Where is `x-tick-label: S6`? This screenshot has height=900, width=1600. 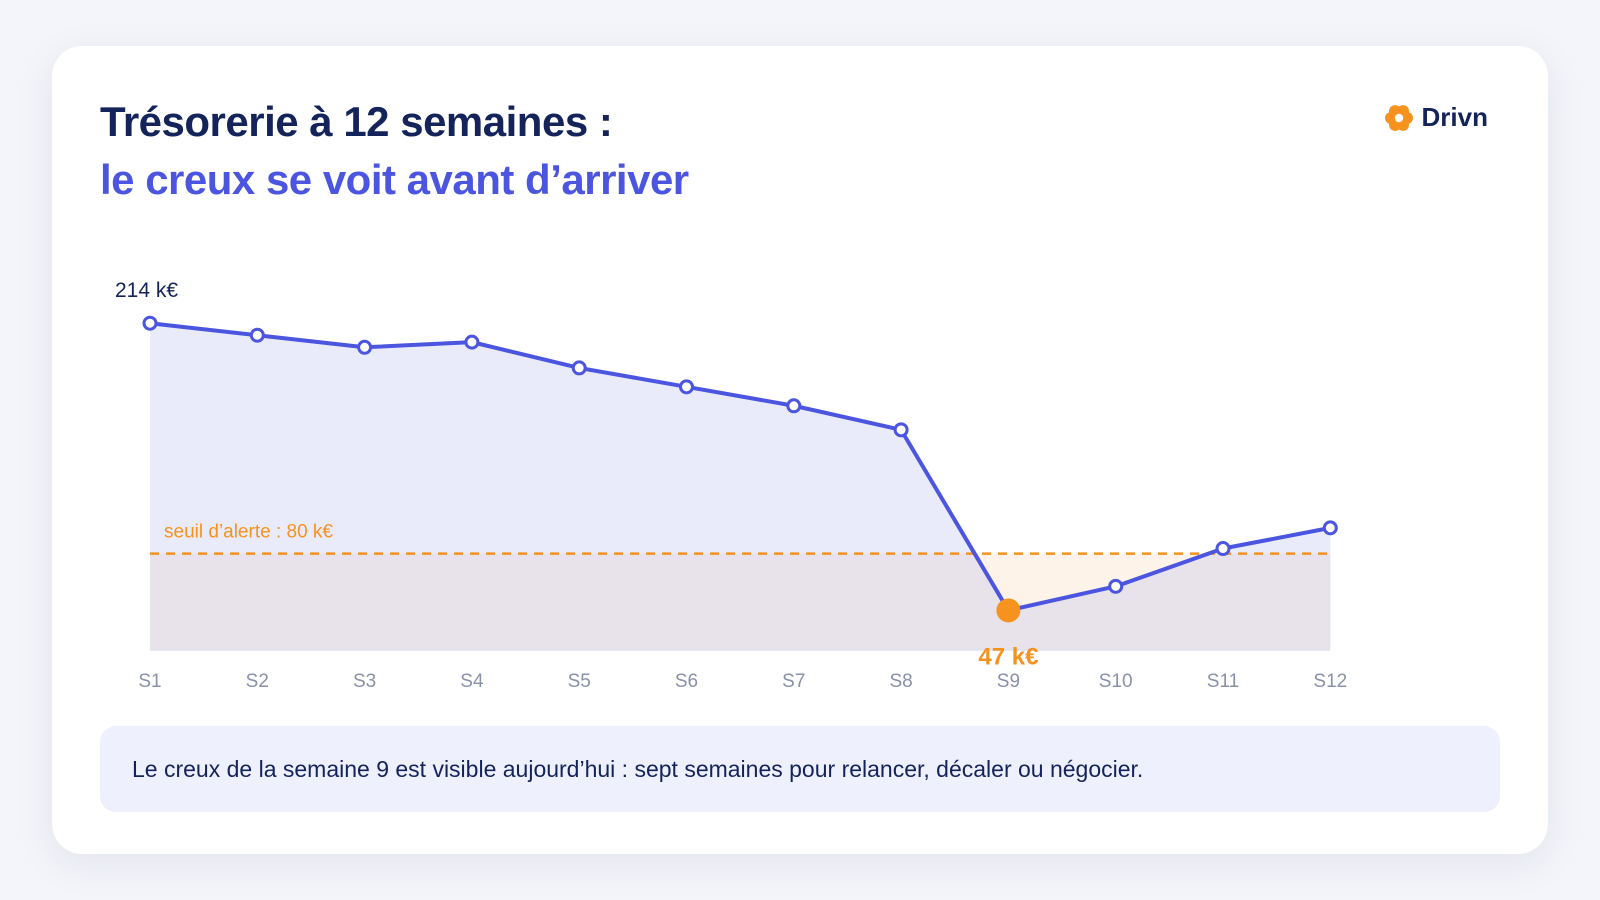
x-tick-label: S6 is located at coordinates (686, 681).